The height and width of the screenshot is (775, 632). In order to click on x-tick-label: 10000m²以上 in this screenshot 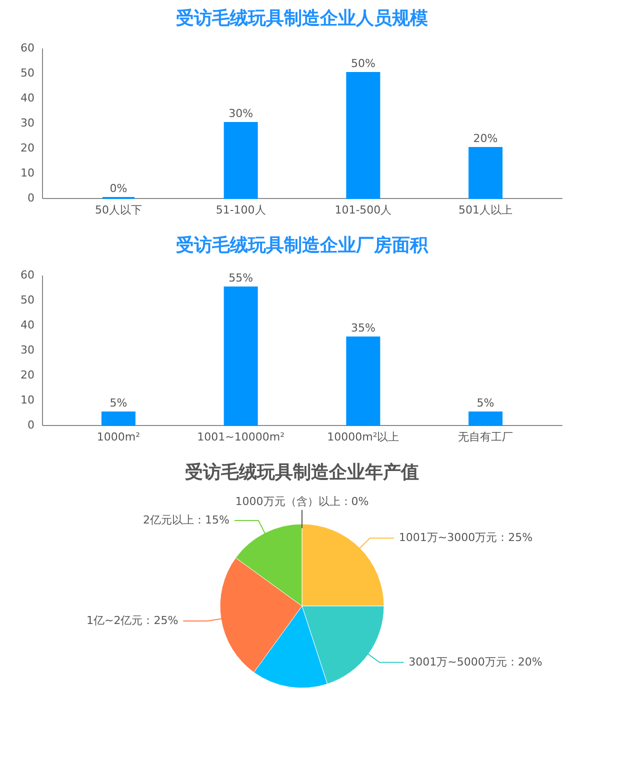, I will do `click(363, 437)`.